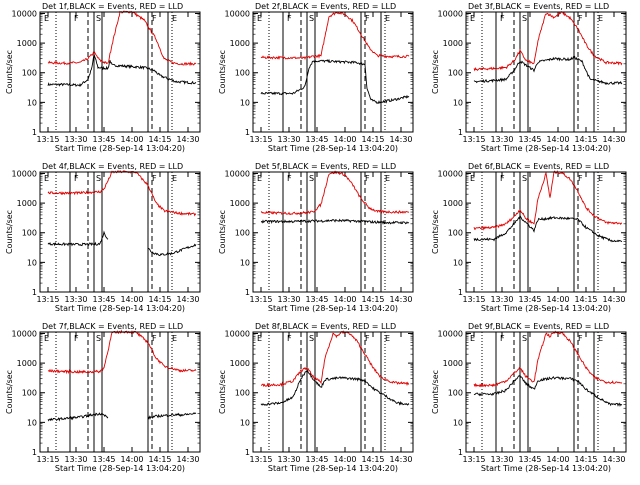 This screenshot has width=640, height=485. I want to click on panel-title: Det 8f,BLACK = Events, RED = LLD, so click(325, 326).